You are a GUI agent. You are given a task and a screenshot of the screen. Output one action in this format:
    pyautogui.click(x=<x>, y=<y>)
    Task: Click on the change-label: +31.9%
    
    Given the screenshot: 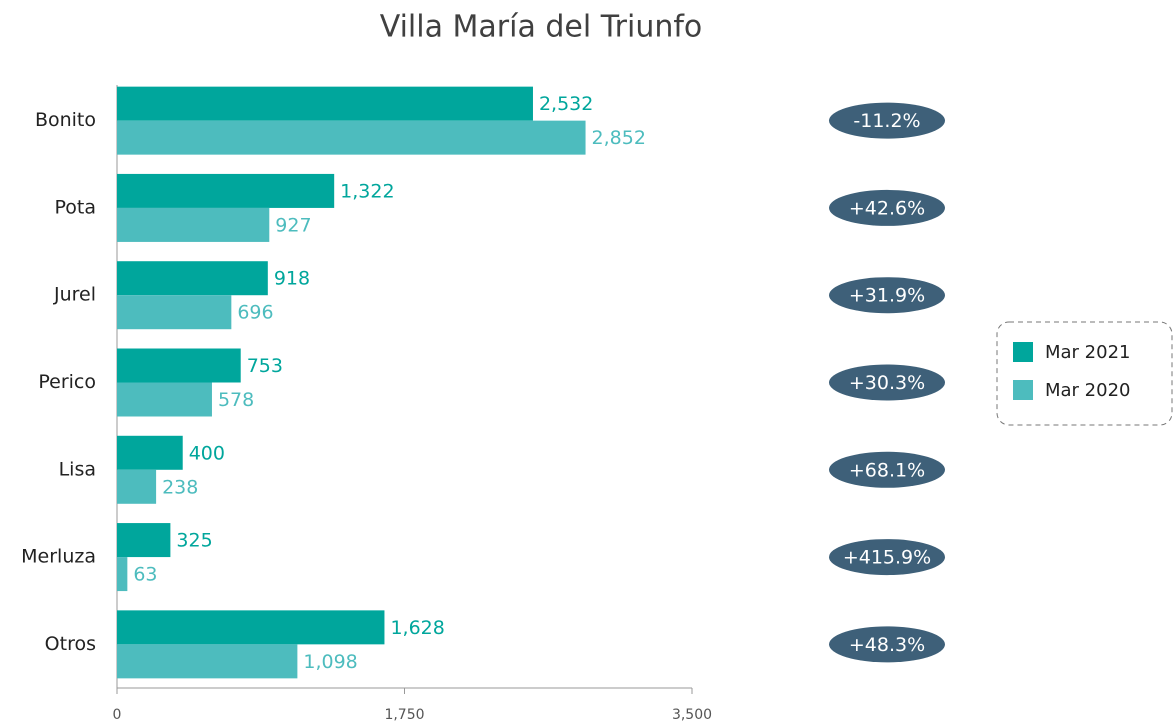 What is the action you would take?
    pyautogui.click(x=887, y=296)
    